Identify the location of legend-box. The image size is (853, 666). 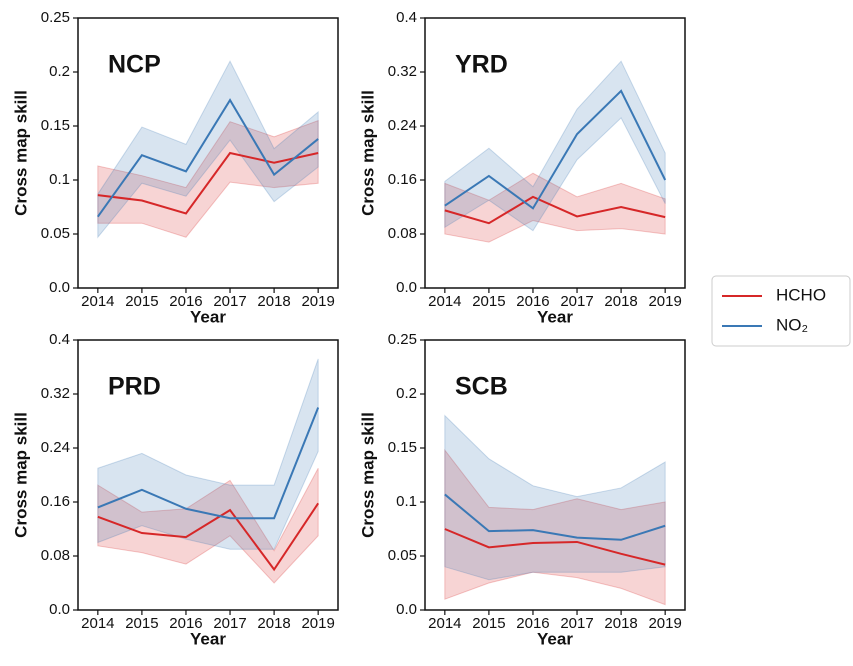
(781, 311).